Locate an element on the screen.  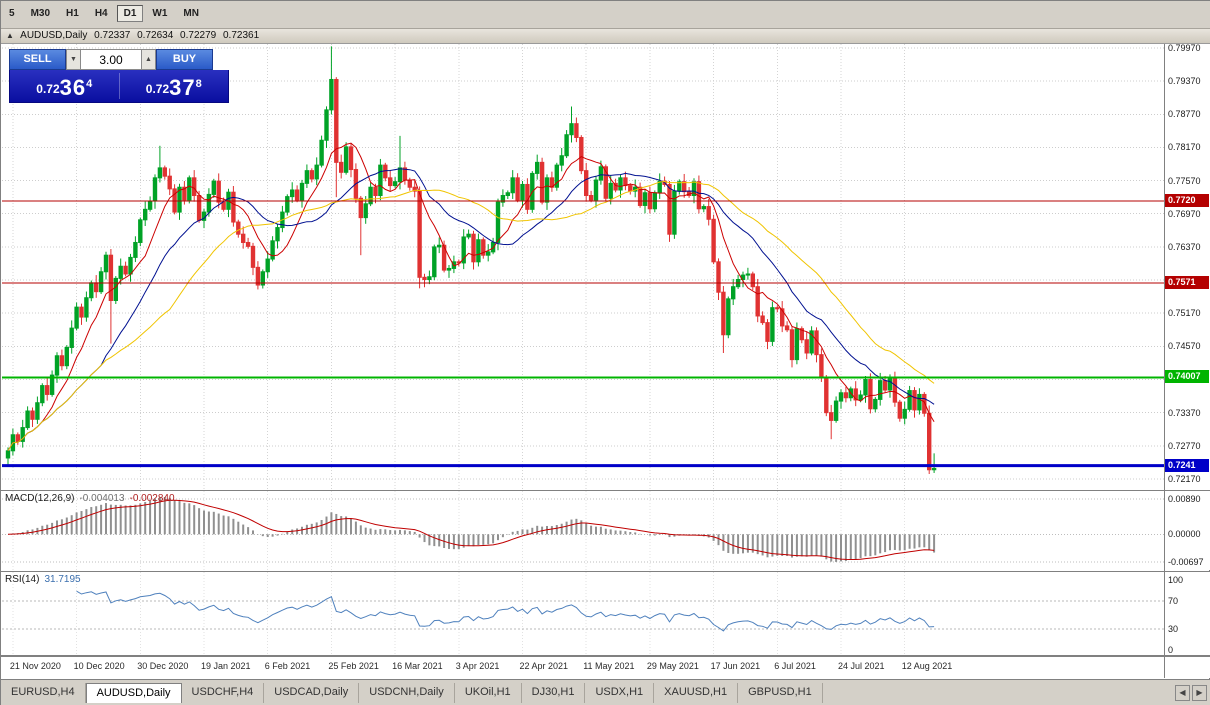
timeframe-button-5: 5 is located at coordinates (12, 13).